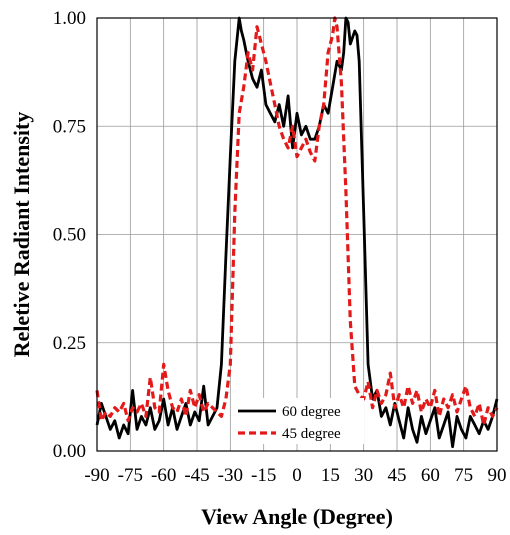 The height and width of the screenshot is (535, 510). I want to click on y-tick-label: 0.25, so click(69, 343).